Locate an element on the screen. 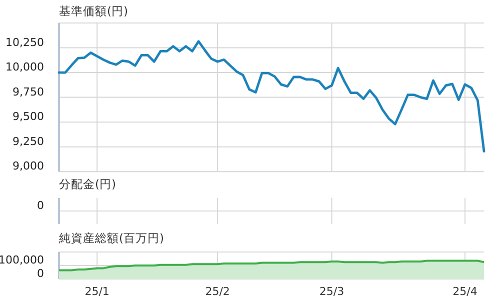 The image size is (502, 308). chart-title: 基準価額(円) is located at coordinates (93, 11).